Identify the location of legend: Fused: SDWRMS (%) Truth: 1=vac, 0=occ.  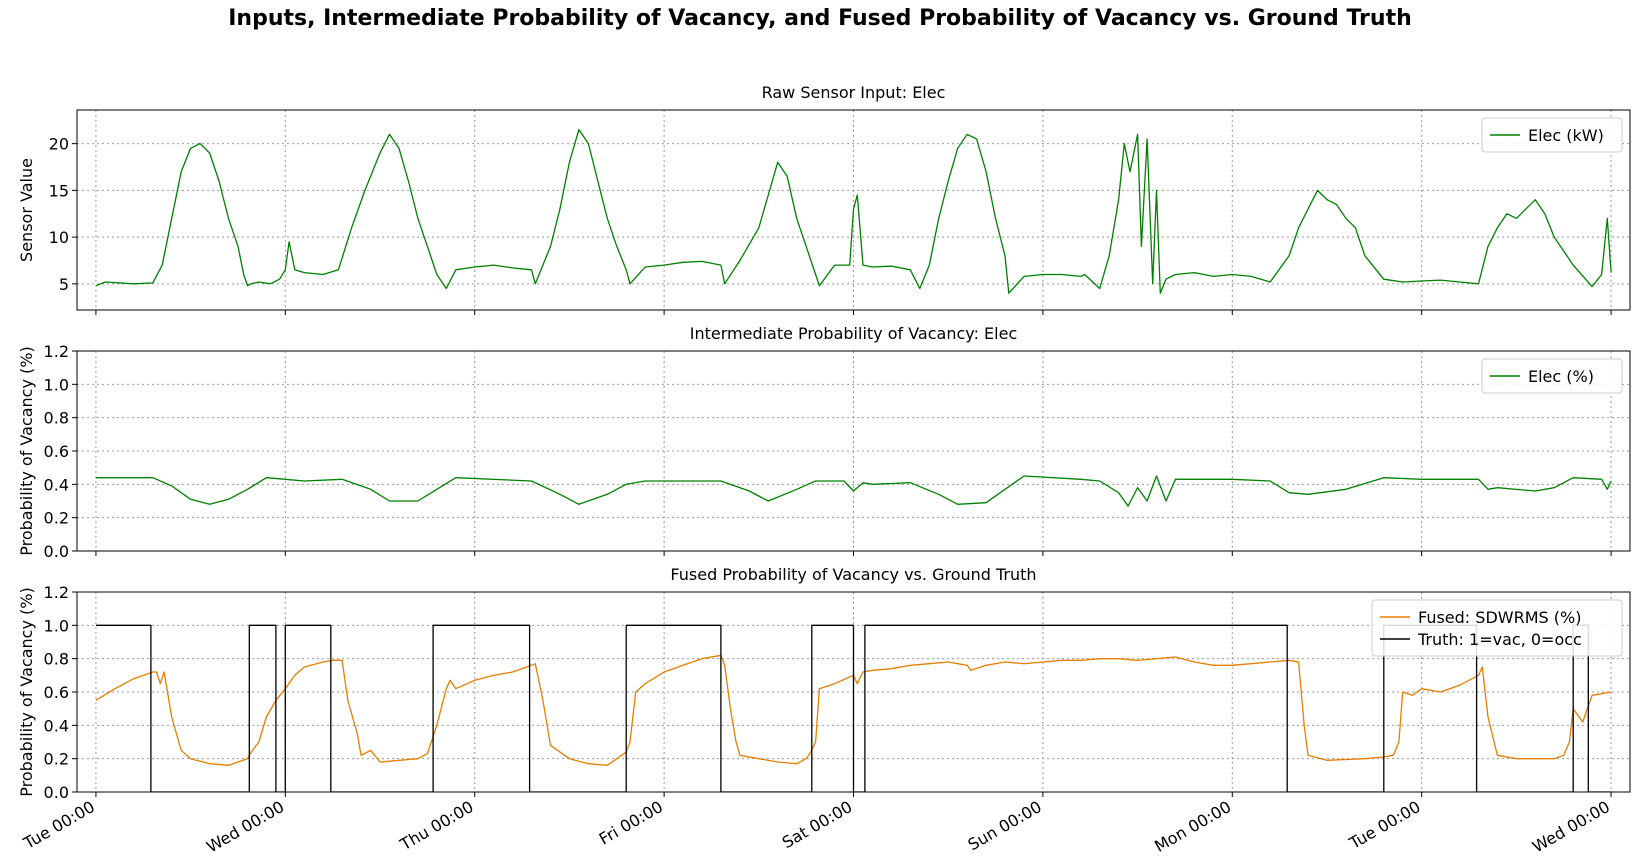
(1497, 628).